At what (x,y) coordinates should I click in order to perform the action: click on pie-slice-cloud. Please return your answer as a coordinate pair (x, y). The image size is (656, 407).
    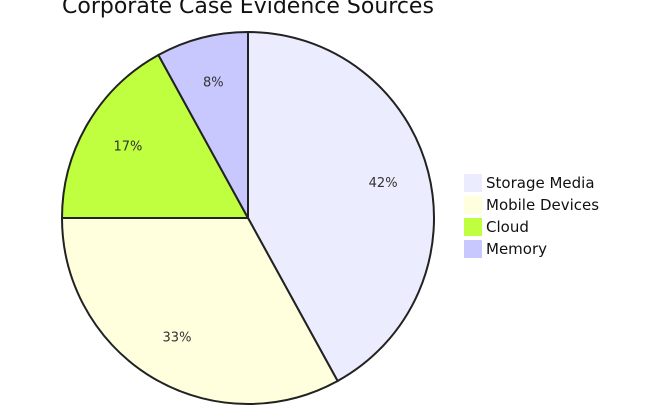
    Looking at the image, I should click on (155, 136).